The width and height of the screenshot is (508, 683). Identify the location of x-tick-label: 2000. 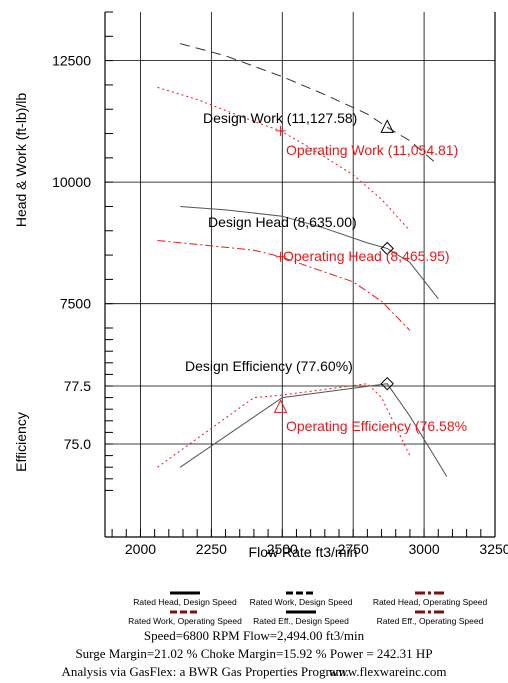
(140, 549).